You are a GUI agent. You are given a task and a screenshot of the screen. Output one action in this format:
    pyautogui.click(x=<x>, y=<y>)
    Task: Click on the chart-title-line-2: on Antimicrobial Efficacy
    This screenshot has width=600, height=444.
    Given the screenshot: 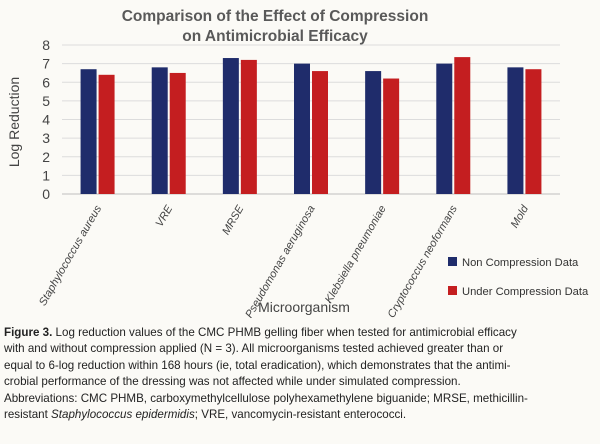 What is the action you would take?
    pyautogui.click(x=275, y=36)
    